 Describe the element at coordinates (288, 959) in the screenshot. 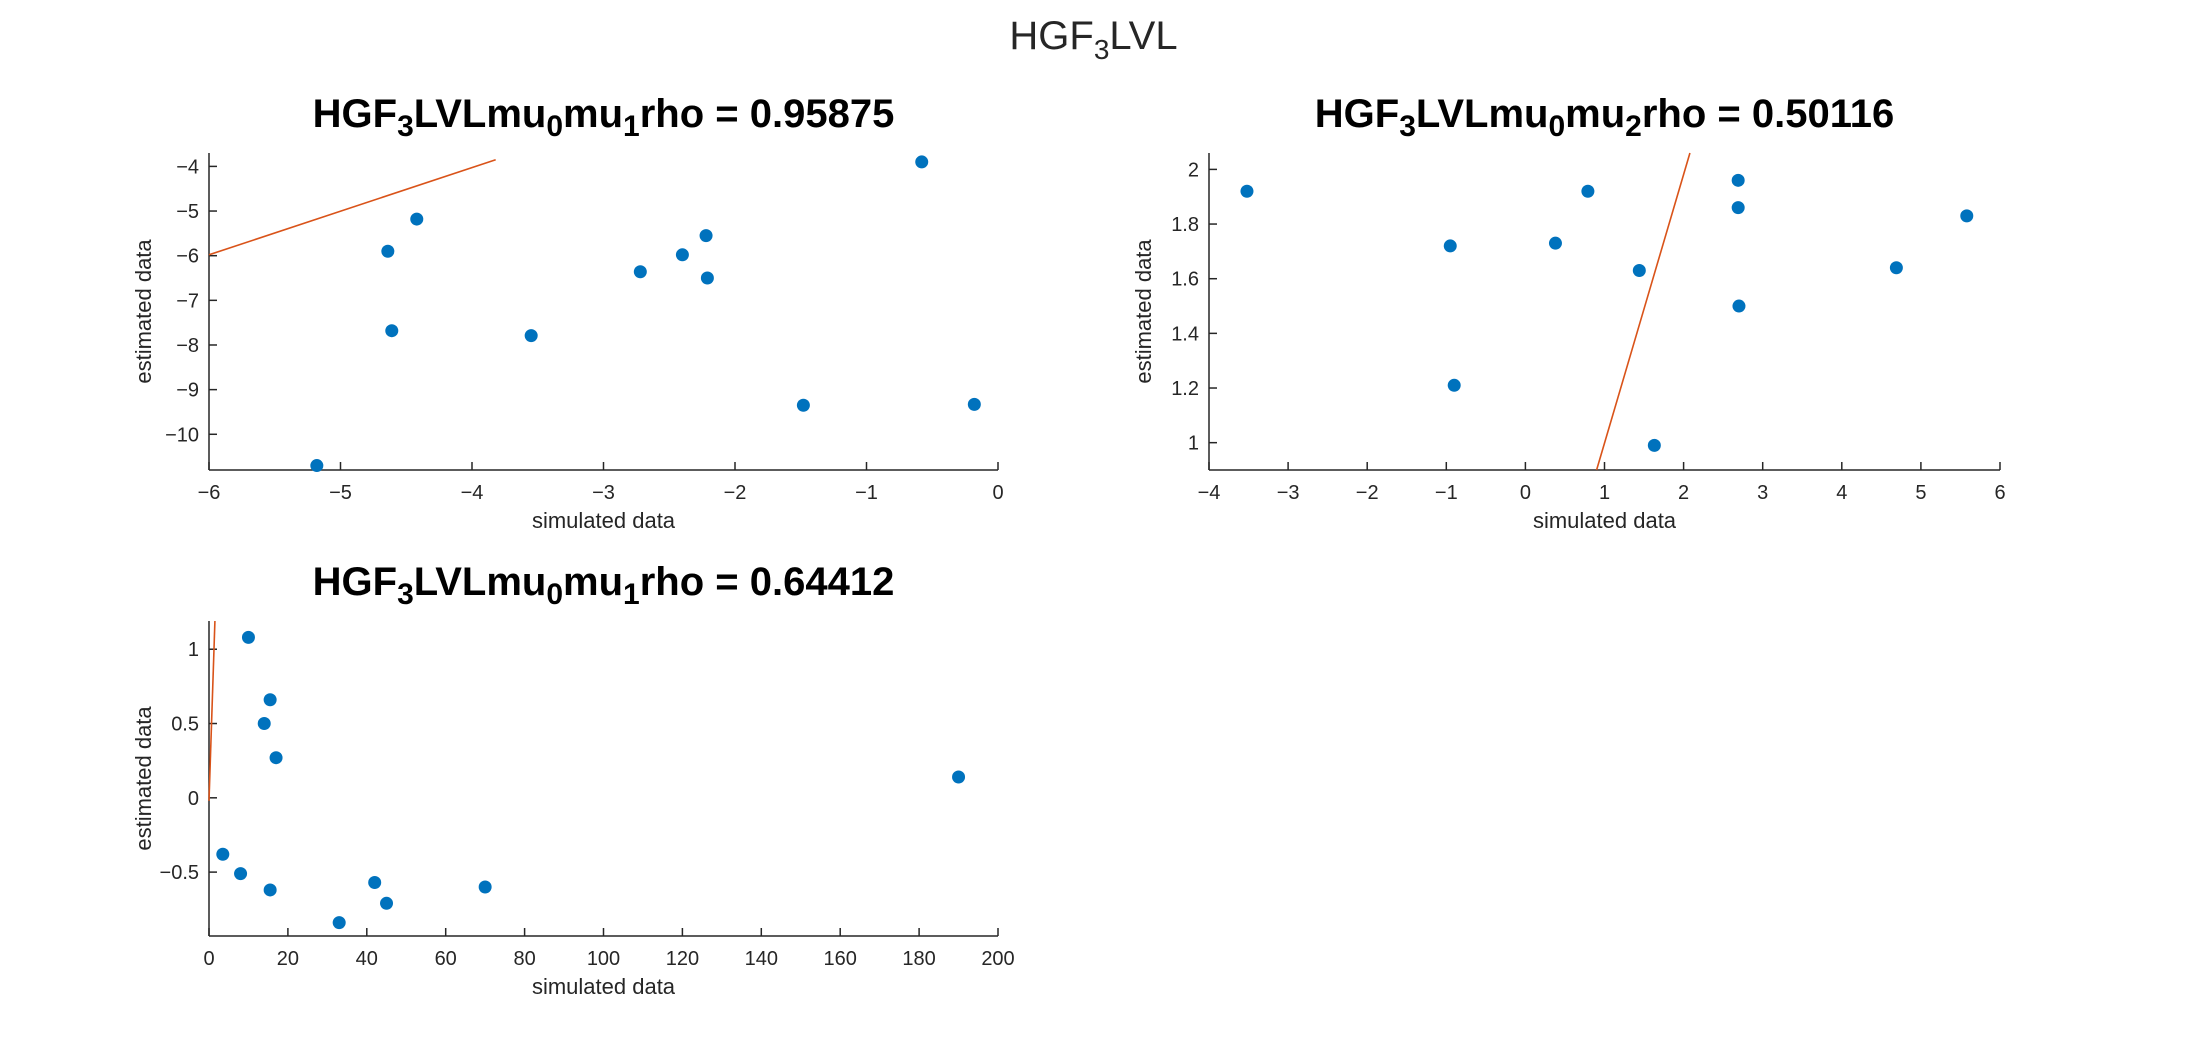

I see `x-tick-label: 20` at that location.